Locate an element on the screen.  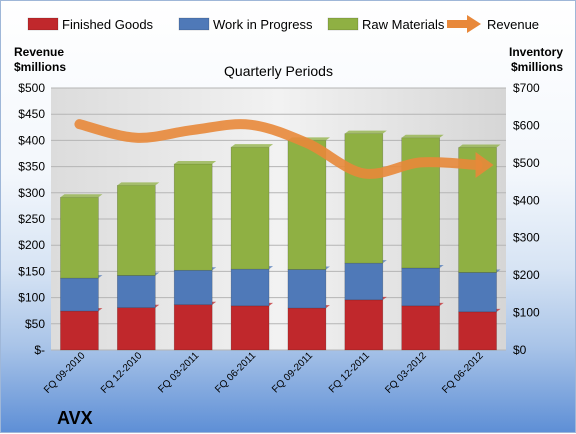
legend-label-work-in-progress: Work in Progress is located at coordinates (263, 24).